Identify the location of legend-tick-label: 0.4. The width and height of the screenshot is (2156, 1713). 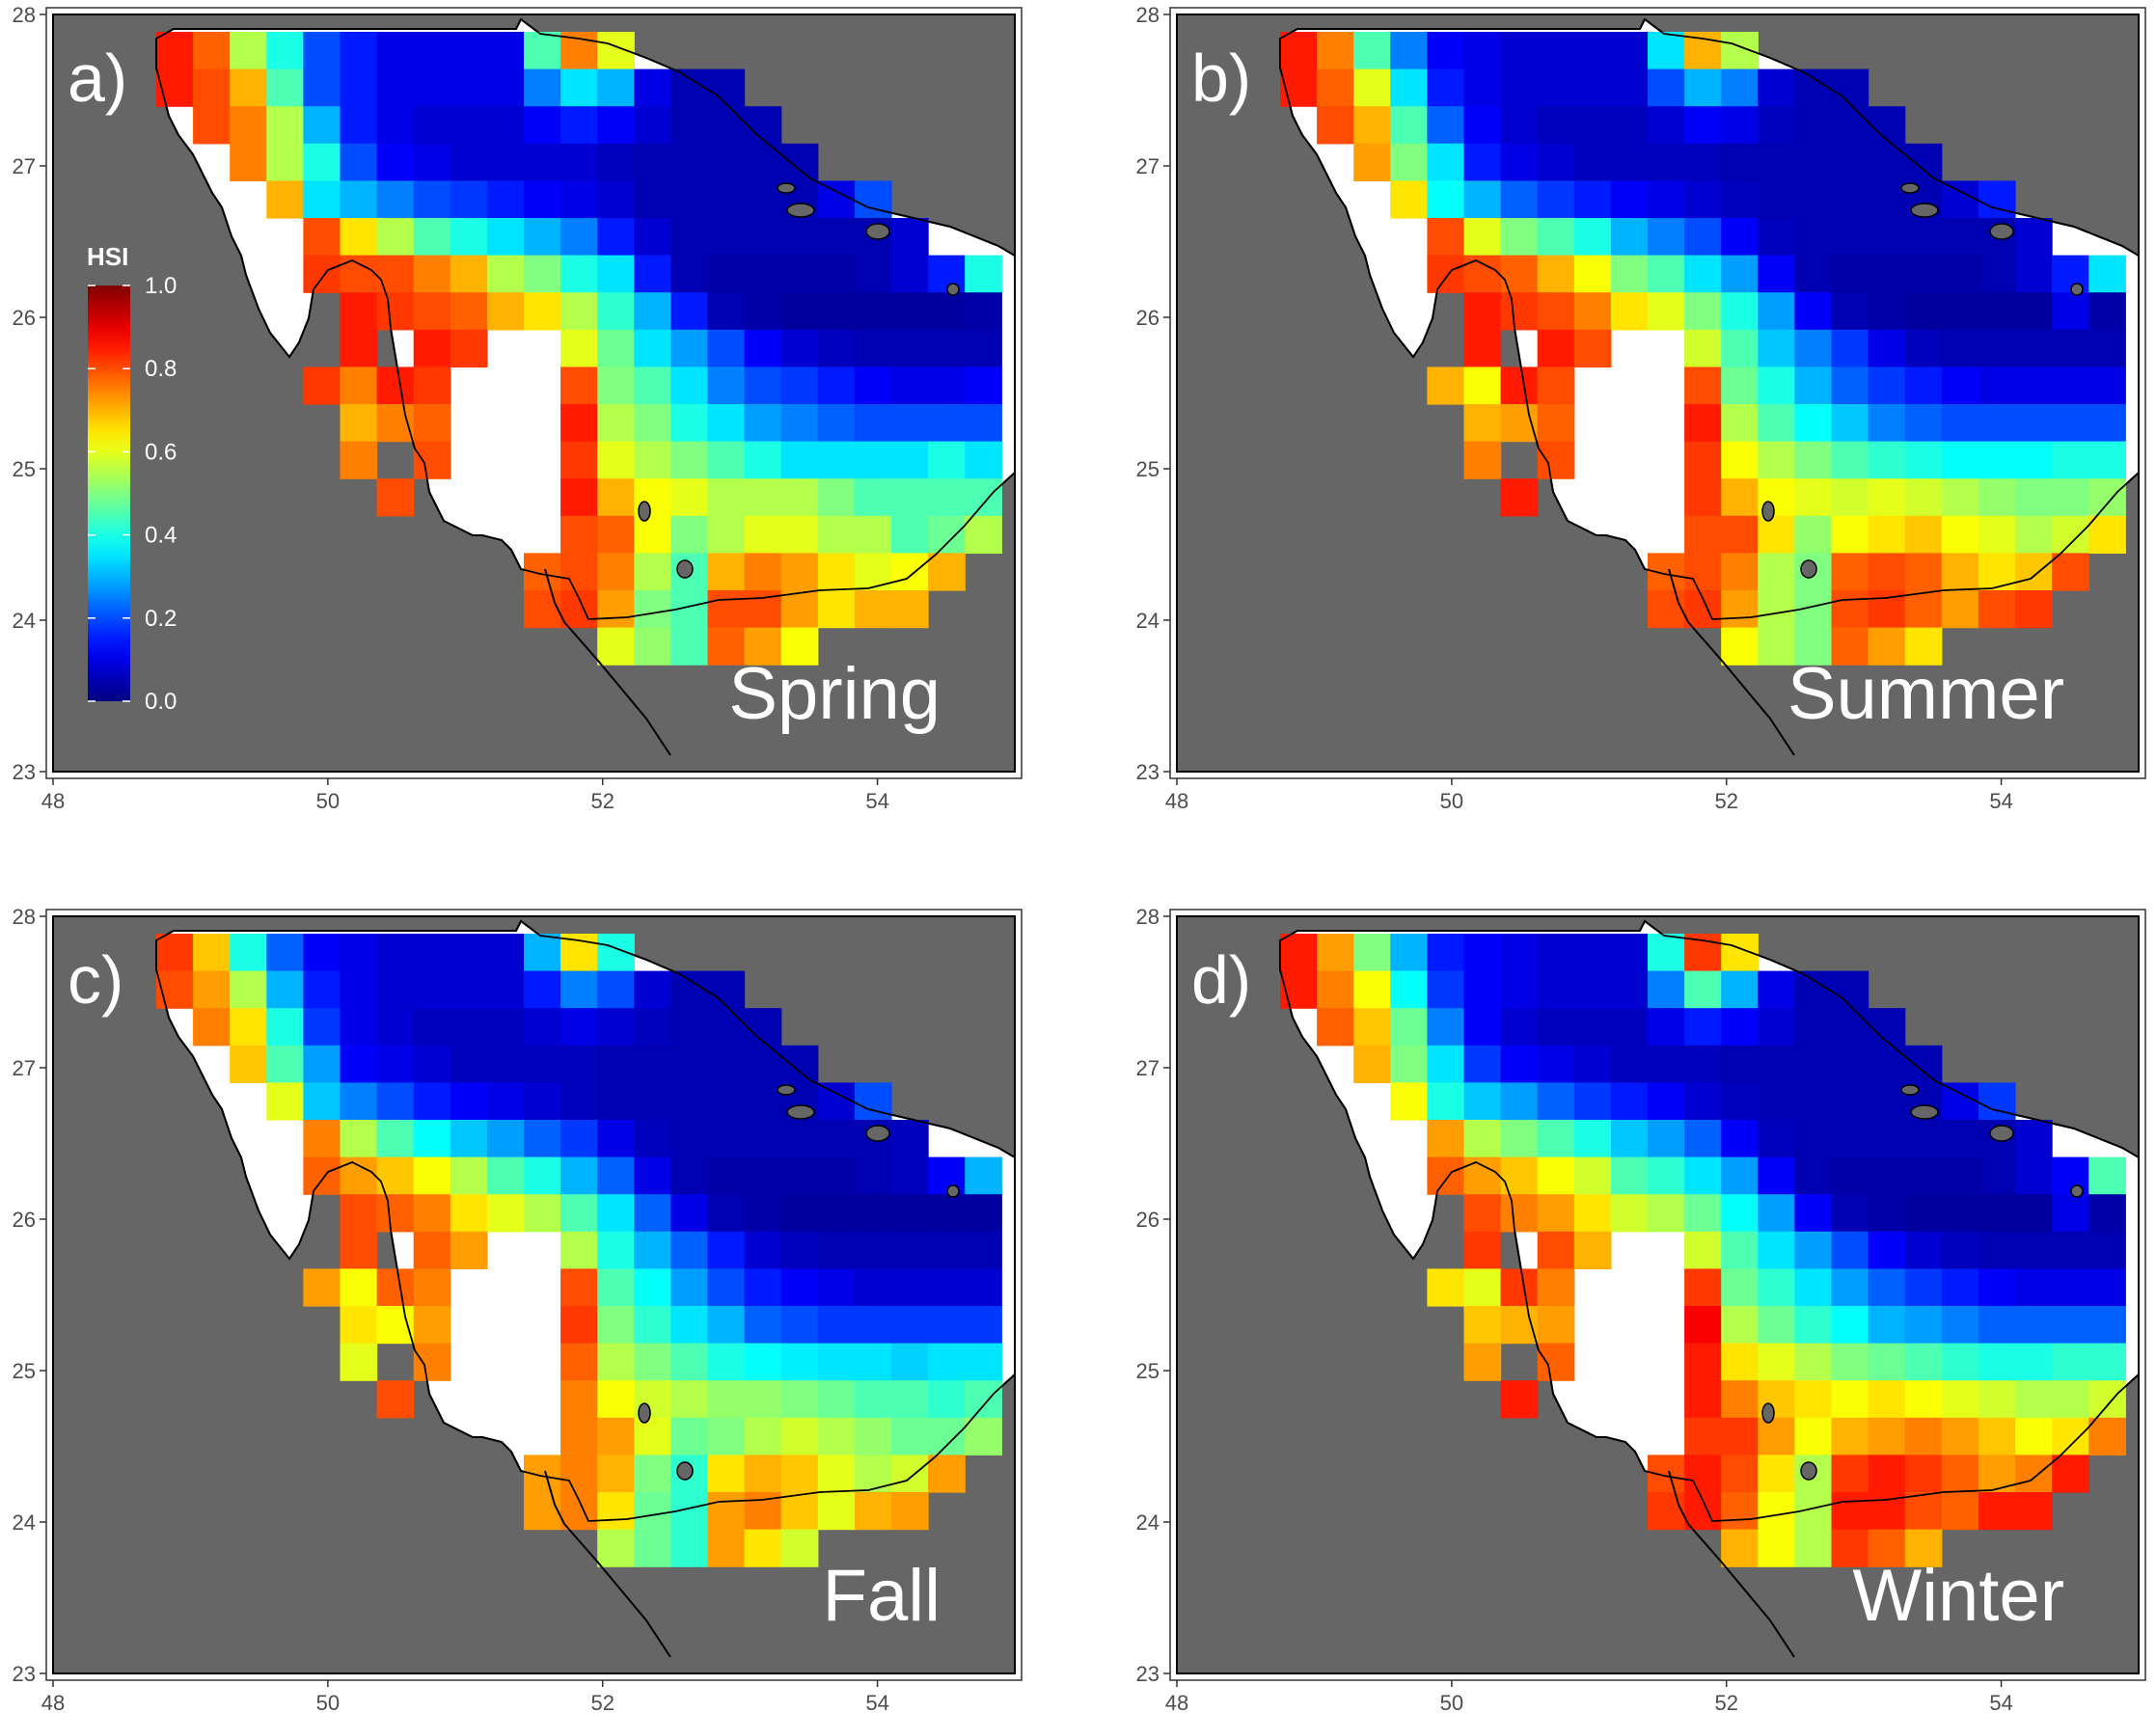
(161, 536).